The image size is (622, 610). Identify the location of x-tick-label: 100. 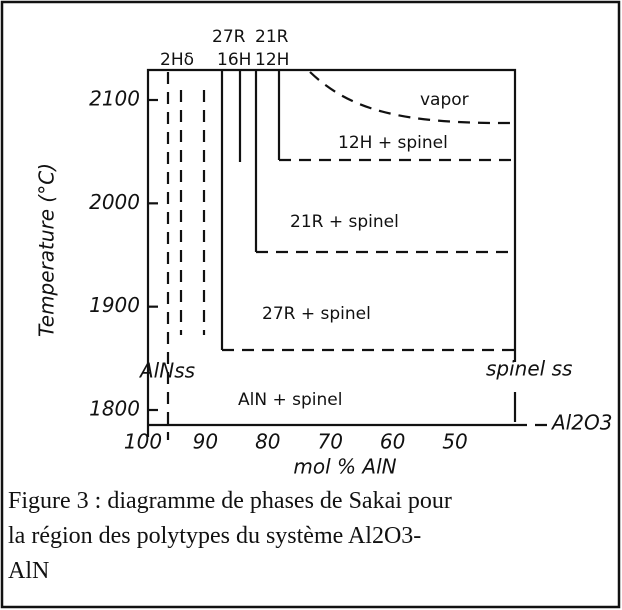
(143, 442).